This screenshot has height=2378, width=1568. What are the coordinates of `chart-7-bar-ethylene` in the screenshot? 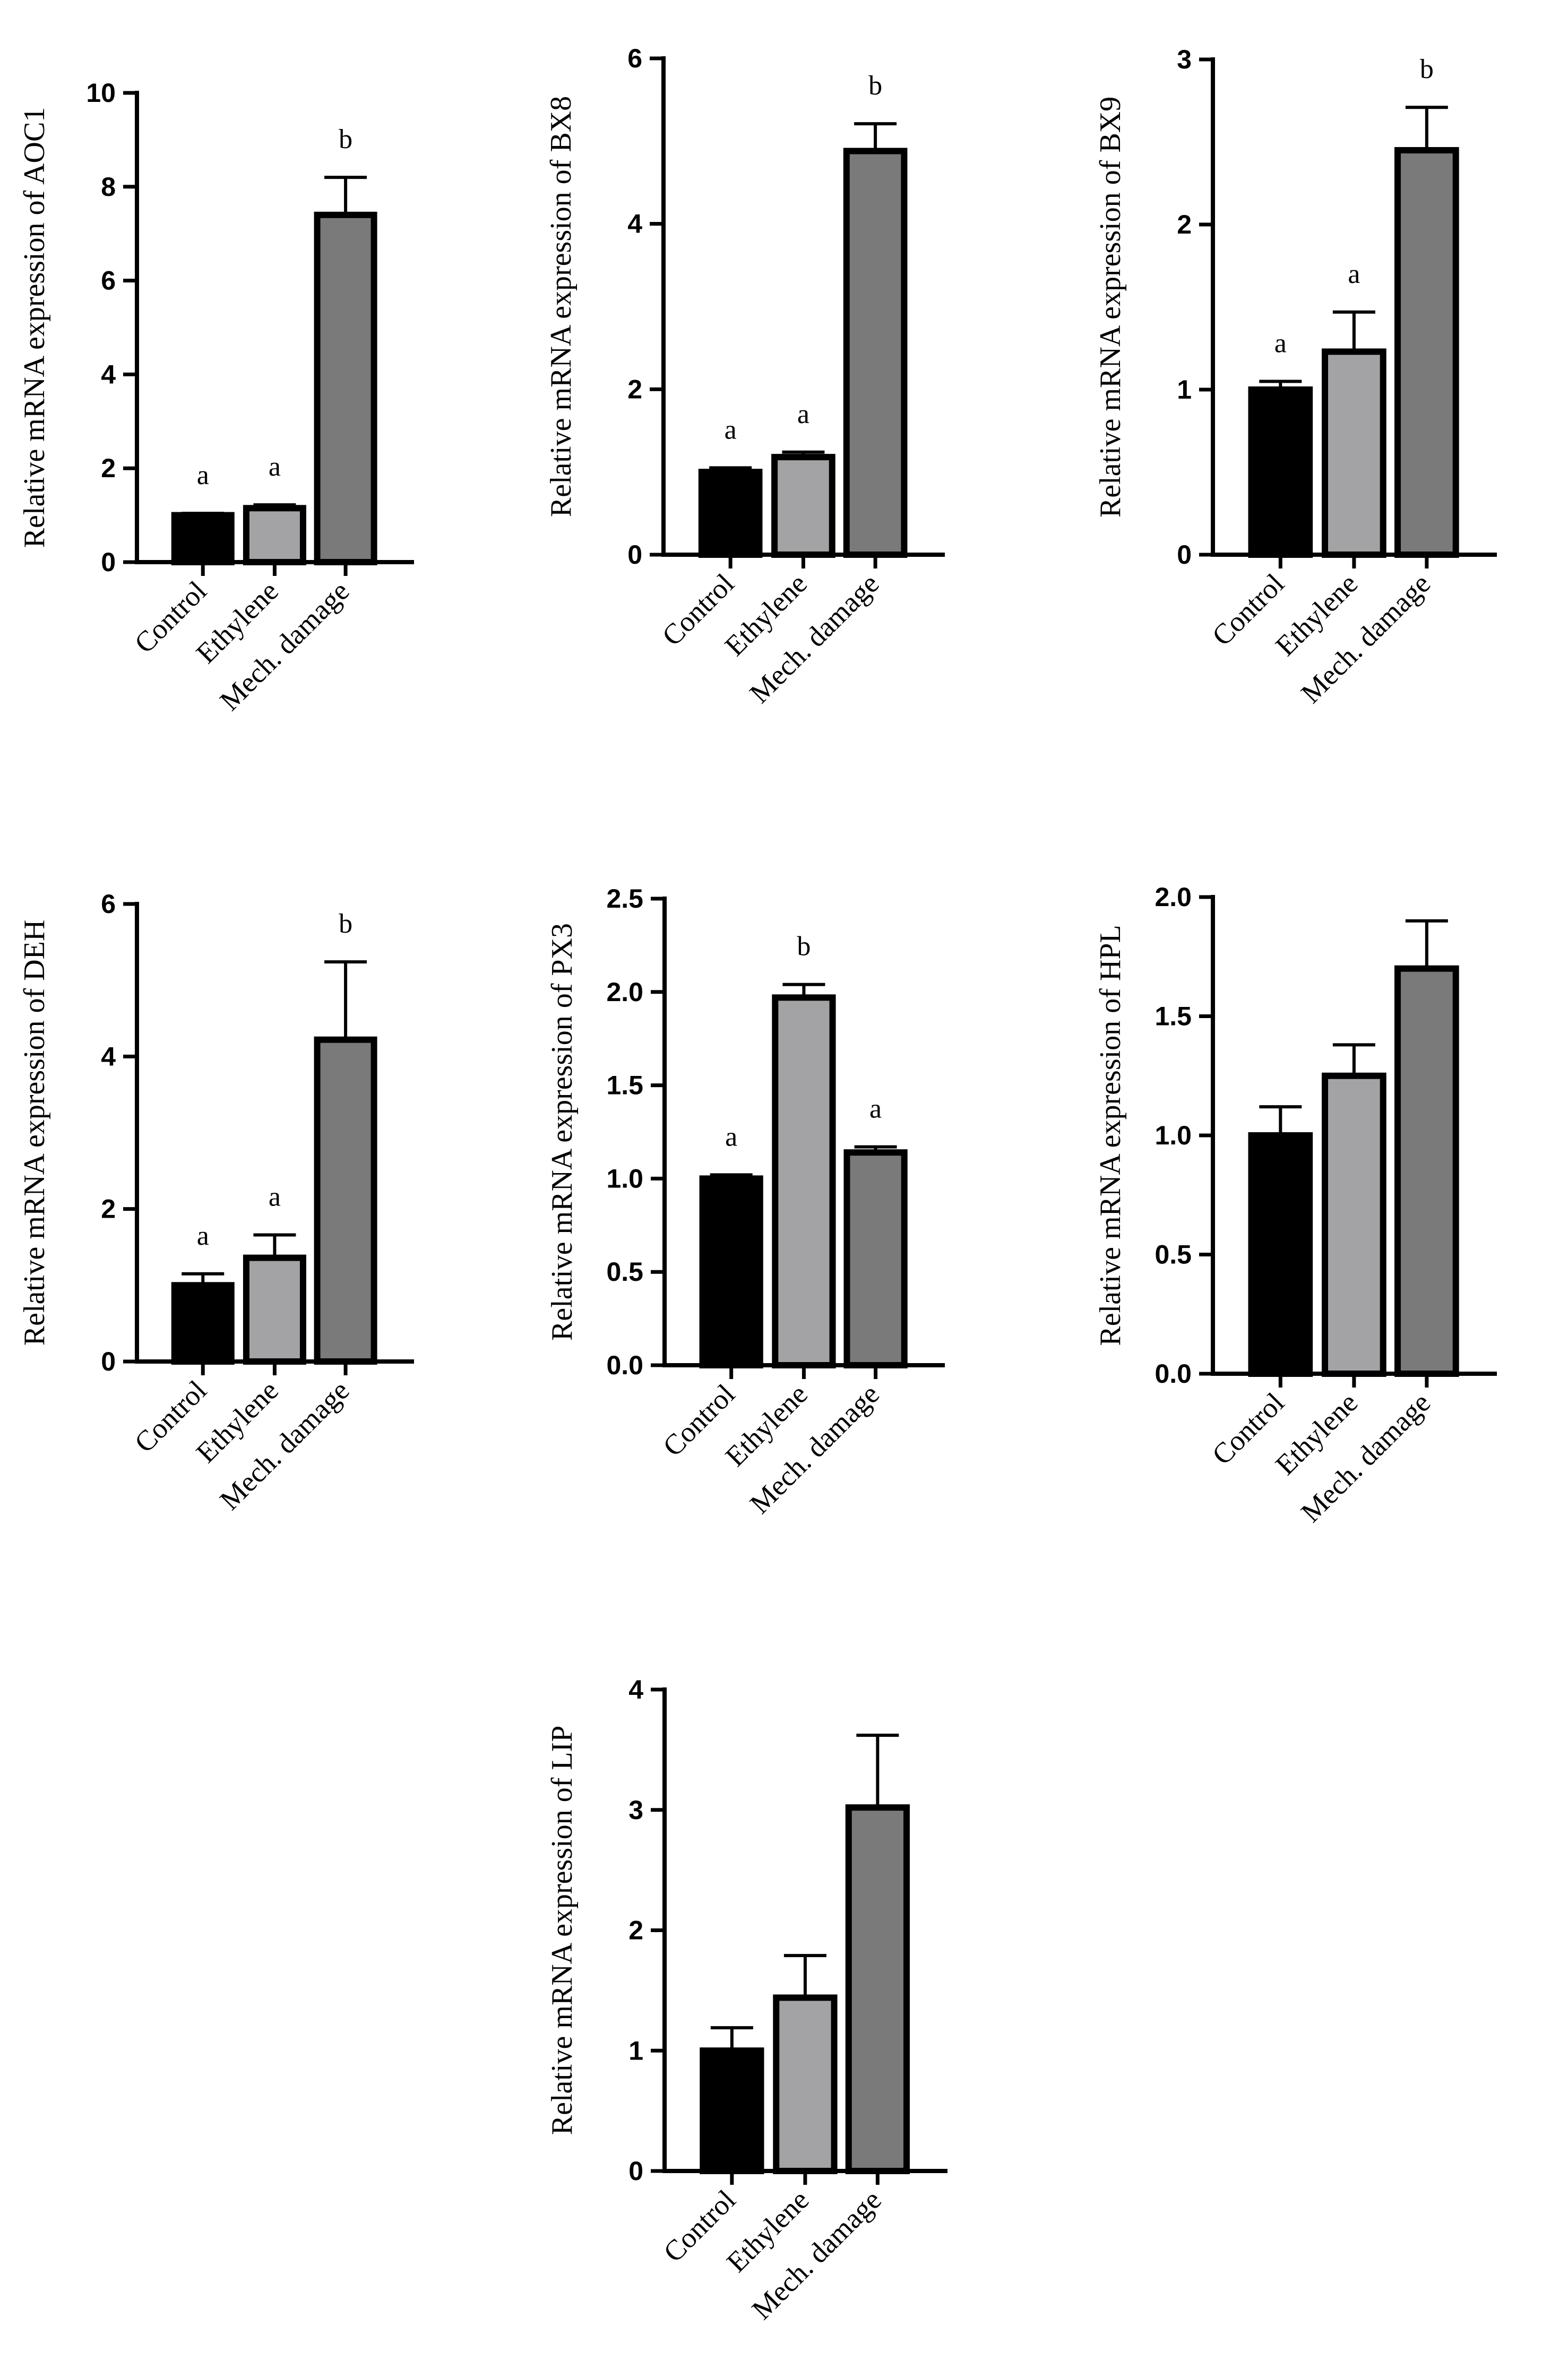 It's located at (805, 2084).